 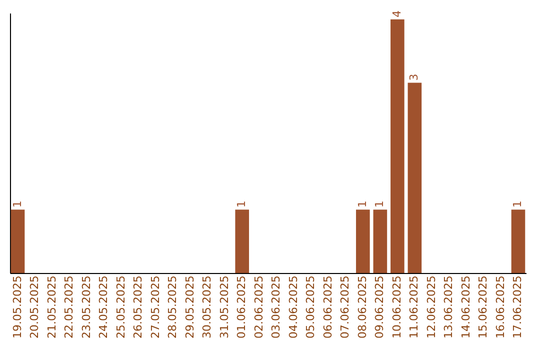 I want to click on x-tick-label: 03.06.2025, so click(x=276, y=307).